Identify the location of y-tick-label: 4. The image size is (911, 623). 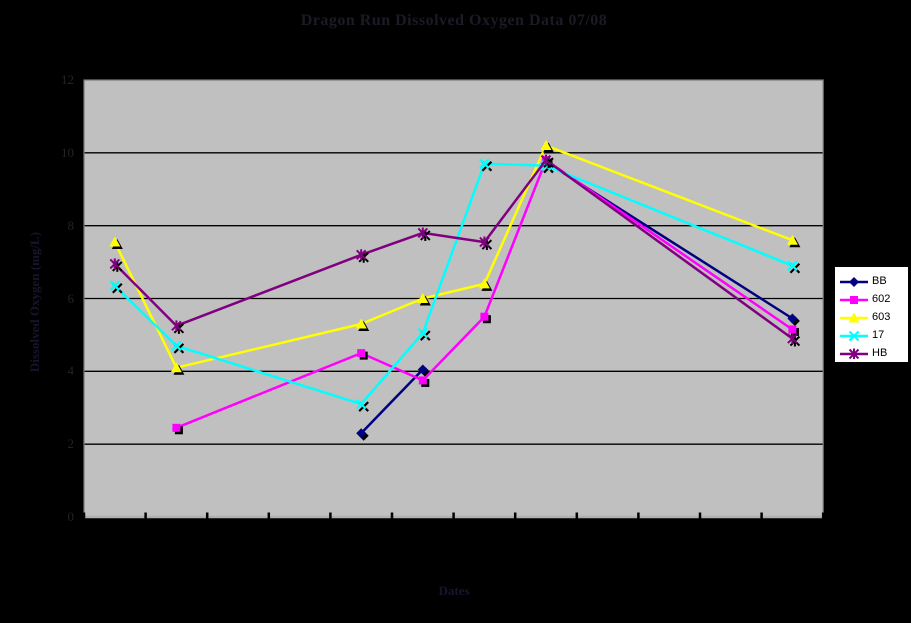
(71, 371).